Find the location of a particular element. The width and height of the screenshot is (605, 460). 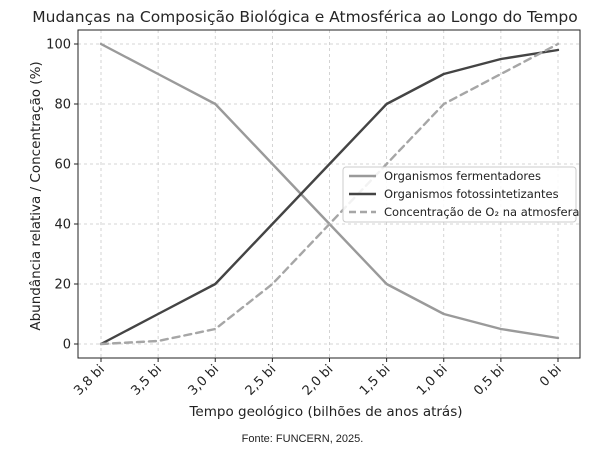

y-tick-label: 0 is located at coordinates (67, 345).